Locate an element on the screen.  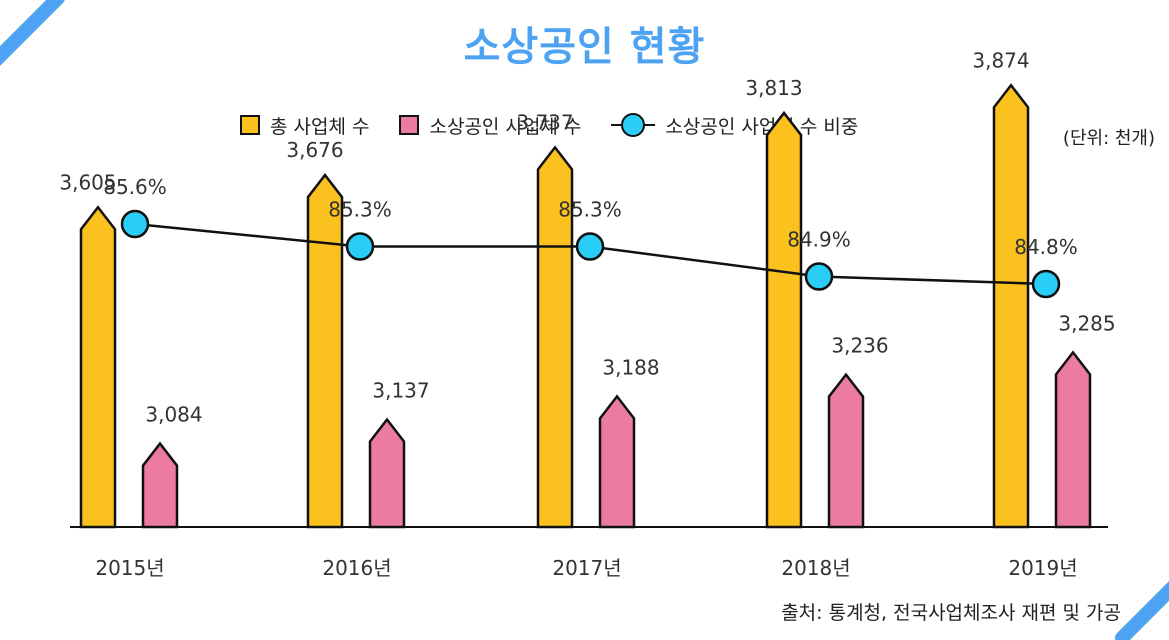
legend-swatch-small is located at coordinates (409, 125).